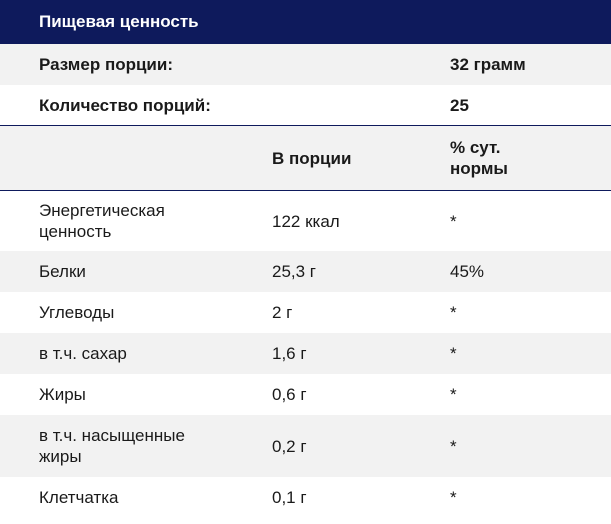  What do you see at coordinates (488, 64) in the screenshot?
I see `serving-size-value: 32 грамм` at bounding box center [488, 64].